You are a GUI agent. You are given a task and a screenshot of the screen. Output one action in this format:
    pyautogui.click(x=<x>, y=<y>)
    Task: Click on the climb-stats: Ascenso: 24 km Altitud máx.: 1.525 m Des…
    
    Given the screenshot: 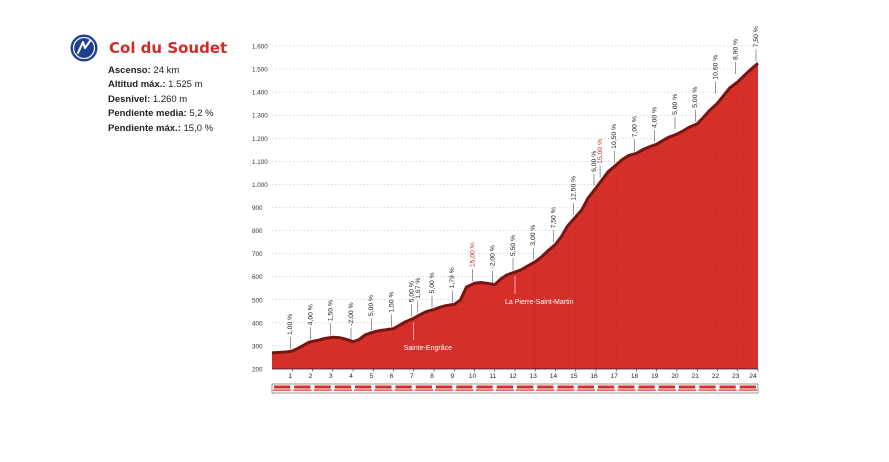 What is the action you would take?
    pyautogui.click(x=167, y=100)
    